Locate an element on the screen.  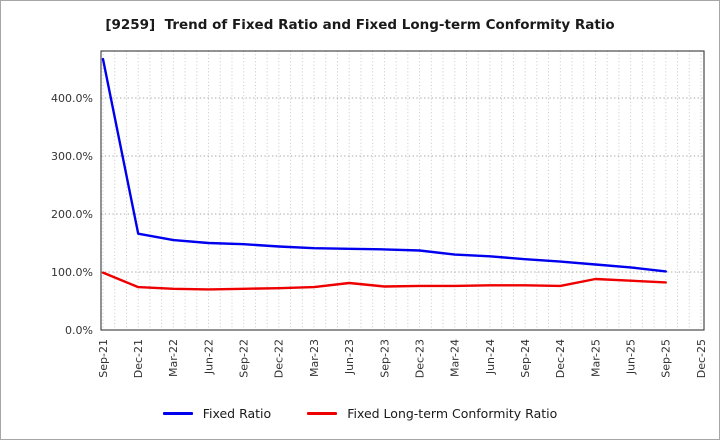
svg-text: Jun-25 is located at coordinates (630, 357).